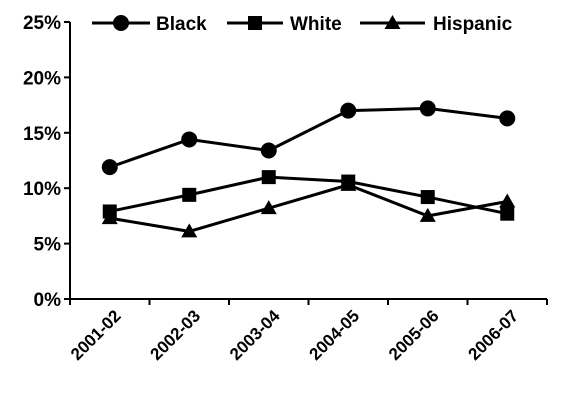  Describe the element at coordinates (392, 22) in the screenshot. I see `legend-marker-hispanic` at that location.